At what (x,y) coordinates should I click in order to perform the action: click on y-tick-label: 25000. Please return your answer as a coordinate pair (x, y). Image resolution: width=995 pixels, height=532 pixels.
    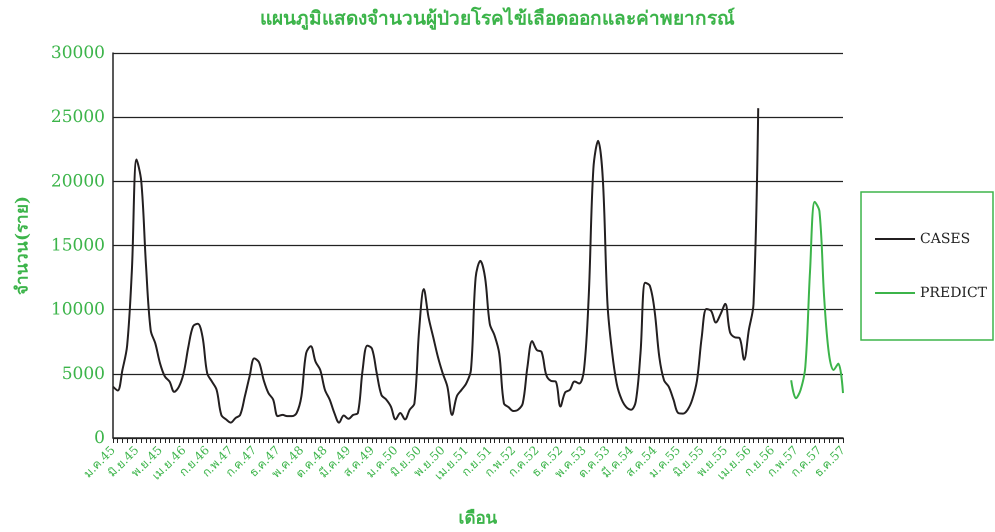
    Looking at the image, I should click on (77, 117).